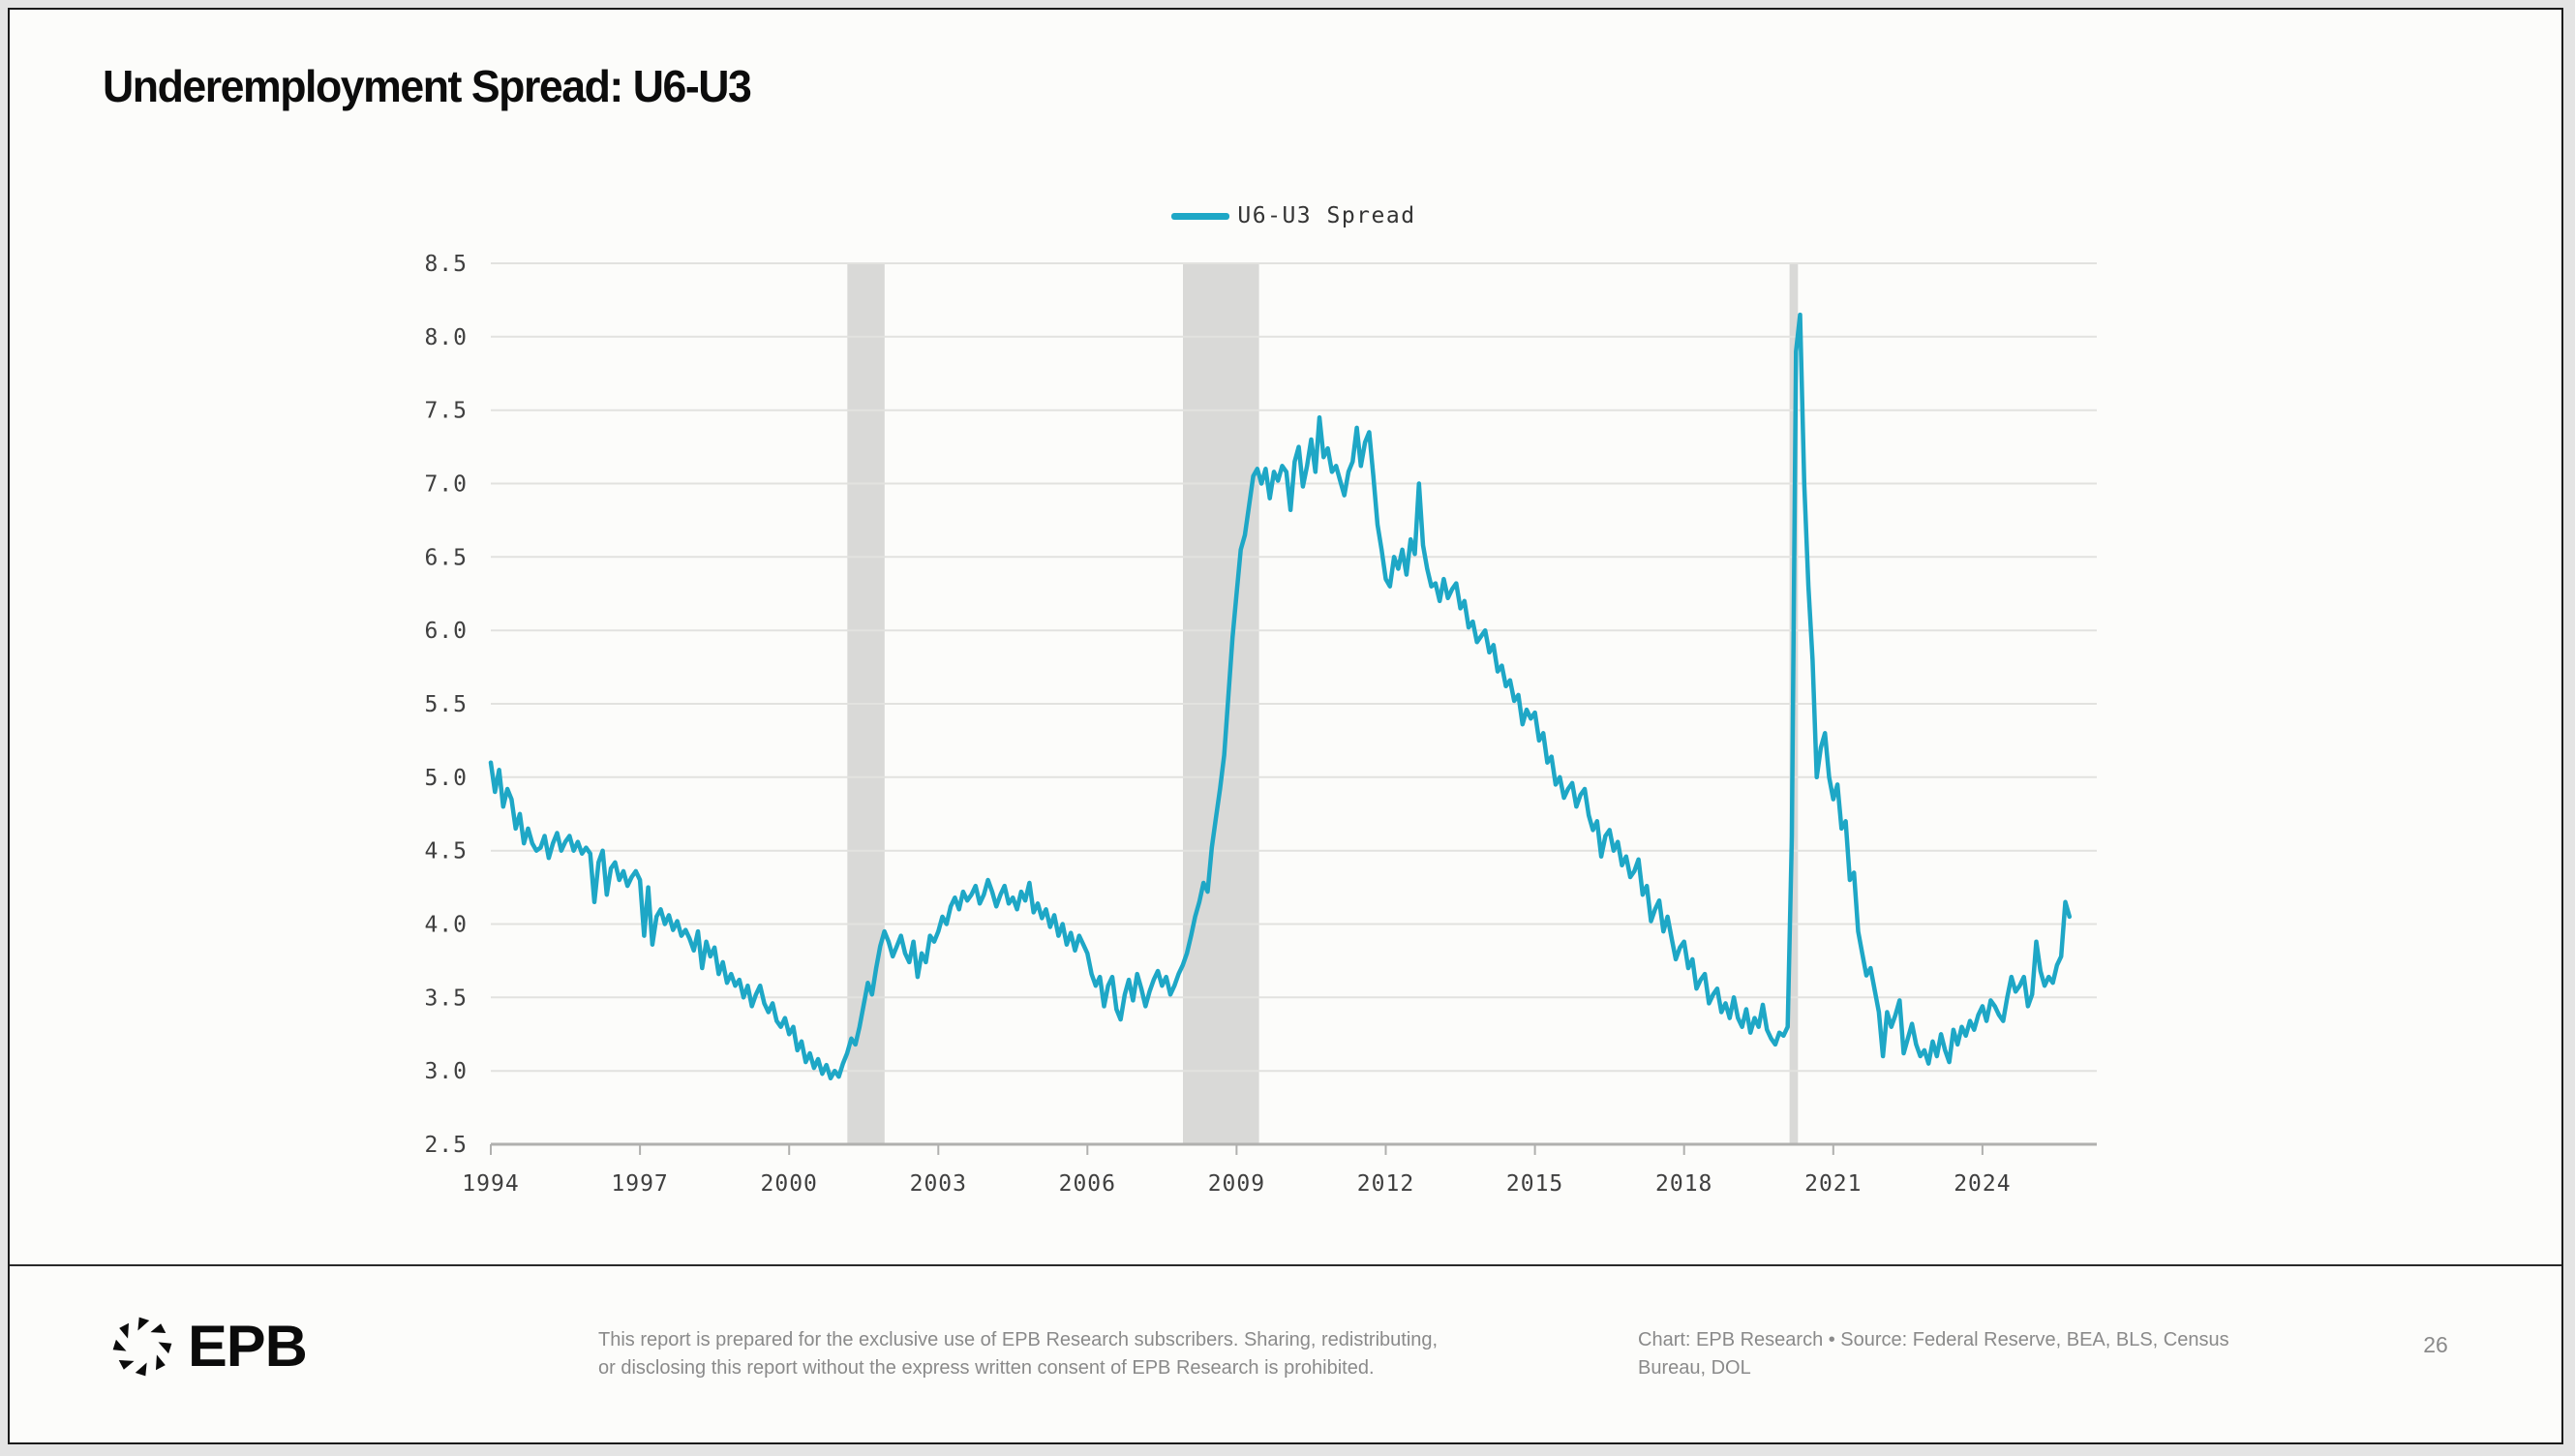  I want to click on y-tick-label: 5.0, so click(446, 779).